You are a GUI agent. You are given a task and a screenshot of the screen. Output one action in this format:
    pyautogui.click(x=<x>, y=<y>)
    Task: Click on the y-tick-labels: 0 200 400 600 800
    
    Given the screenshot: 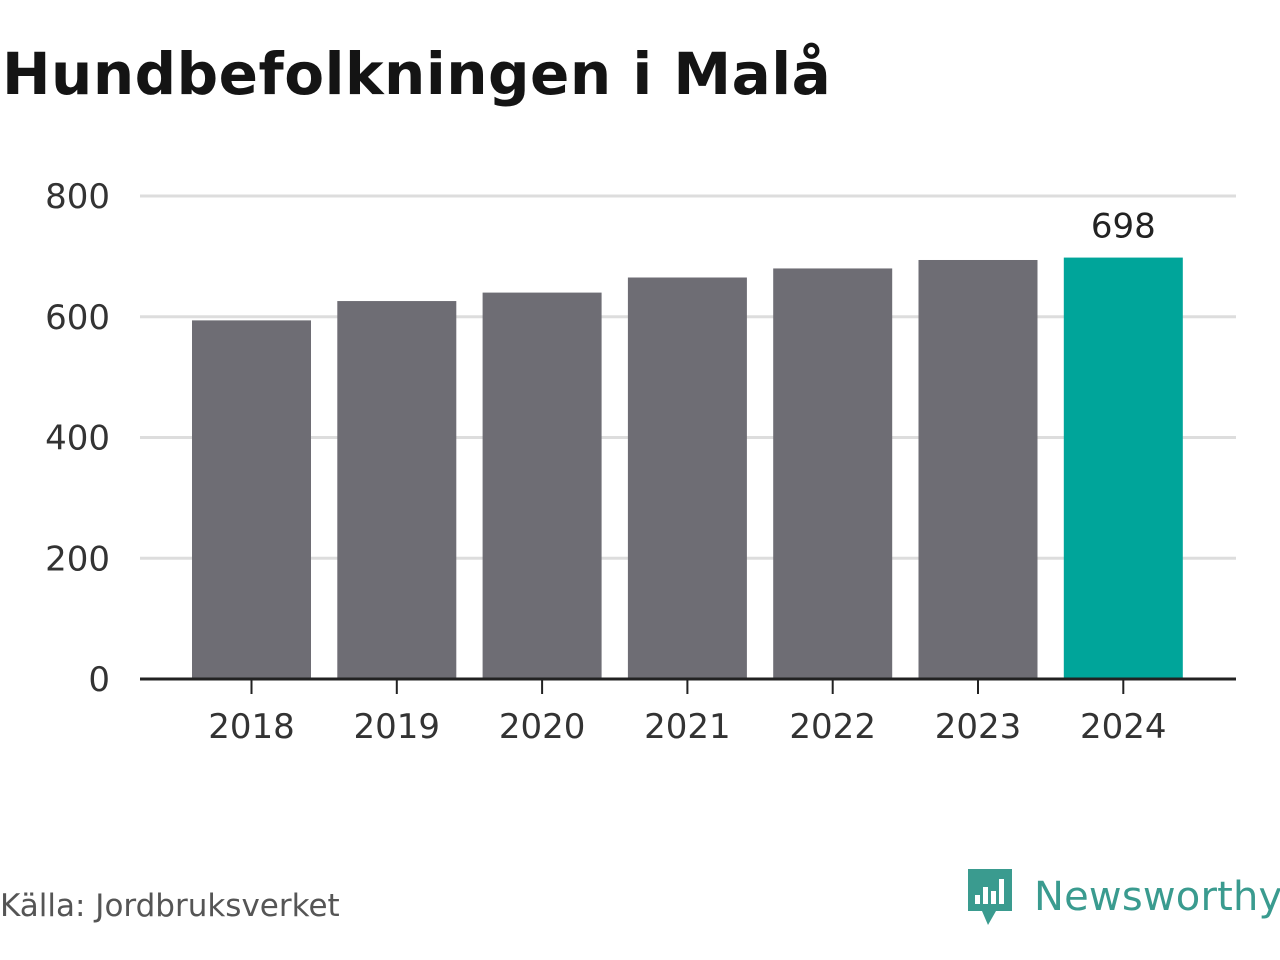 What is the action you would take?
    pyautogui.click(x=77, y=438)
    